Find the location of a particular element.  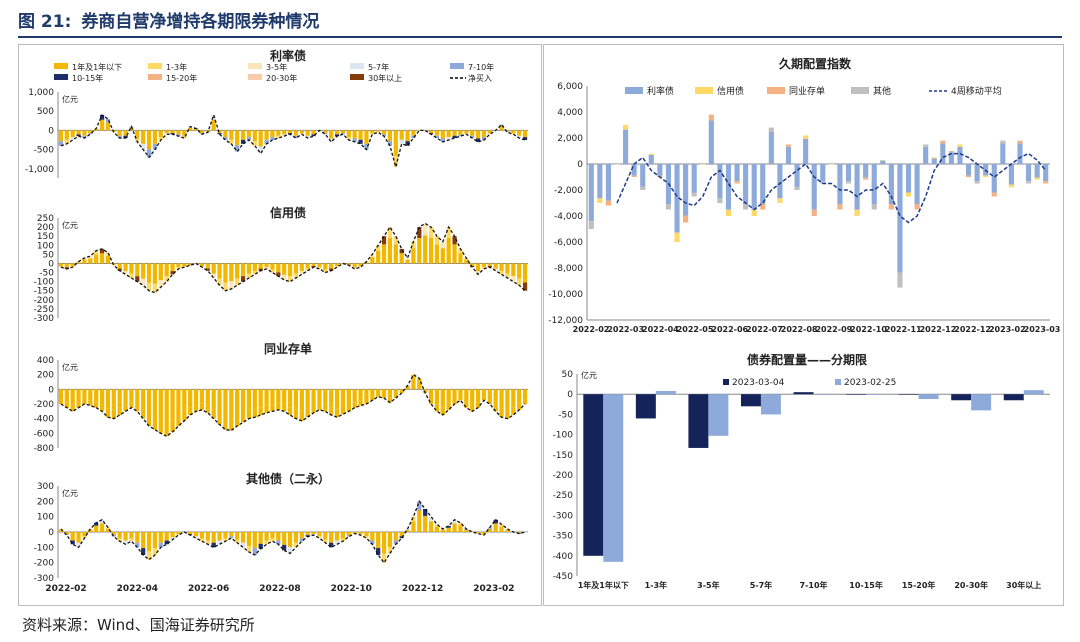

x-tick-label: 2022-10 is located at coordinates (351, 589).